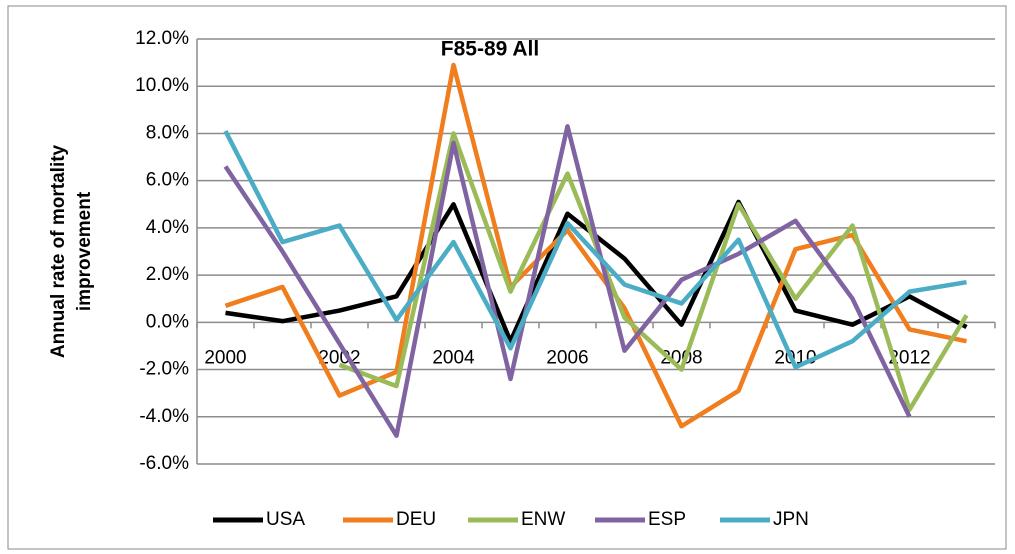  I want to click on y-tick-label: 0.0%, so click(167, 321).